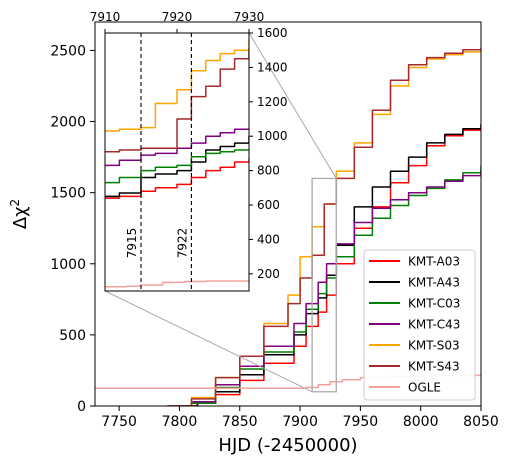  Describe the element at coordinates (287, 445) in the screenshot. I see `x-axis-label: HJD (-2450000)` at that location.